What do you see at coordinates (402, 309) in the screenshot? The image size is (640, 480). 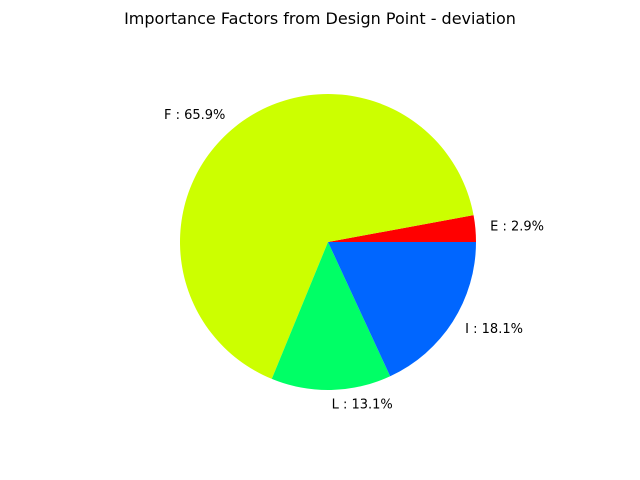 I see `pie-slice-i` at bounding box center [402, 309].